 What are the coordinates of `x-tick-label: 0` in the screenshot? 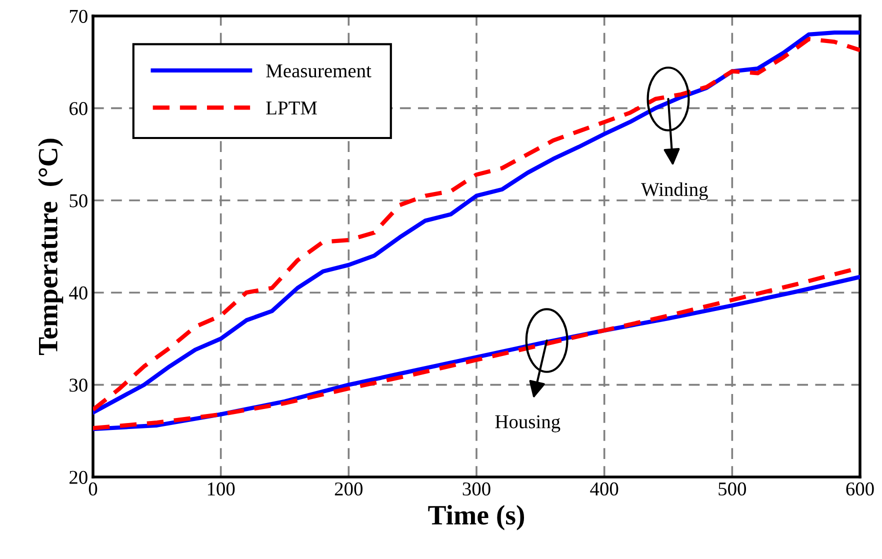 It's located at (93, 489).